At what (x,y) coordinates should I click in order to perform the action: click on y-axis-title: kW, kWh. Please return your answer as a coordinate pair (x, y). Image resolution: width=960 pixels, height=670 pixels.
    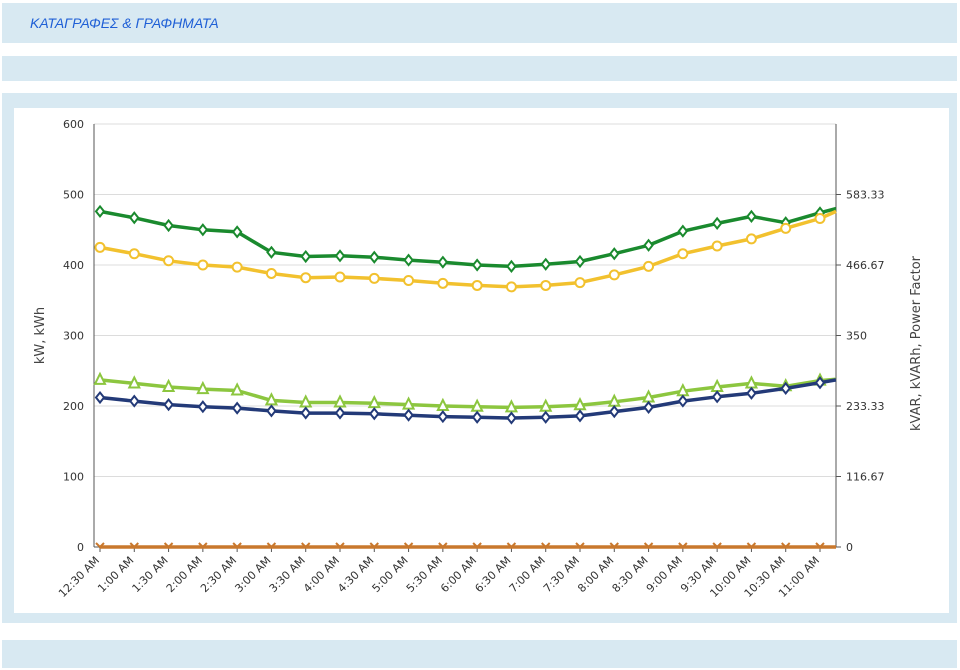
    Looking at the image, I should click on (40, 335).